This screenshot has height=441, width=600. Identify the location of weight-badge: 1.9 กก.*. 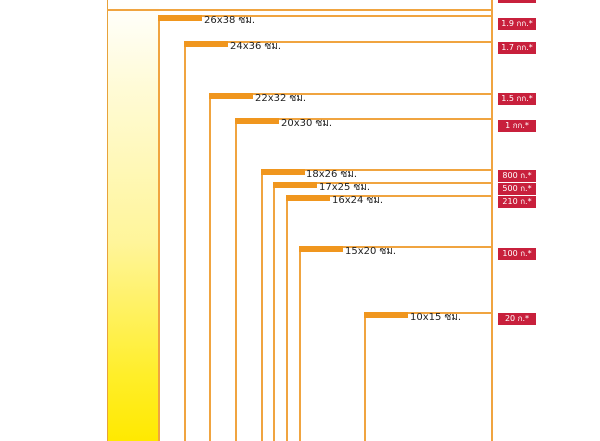
(517, 24).